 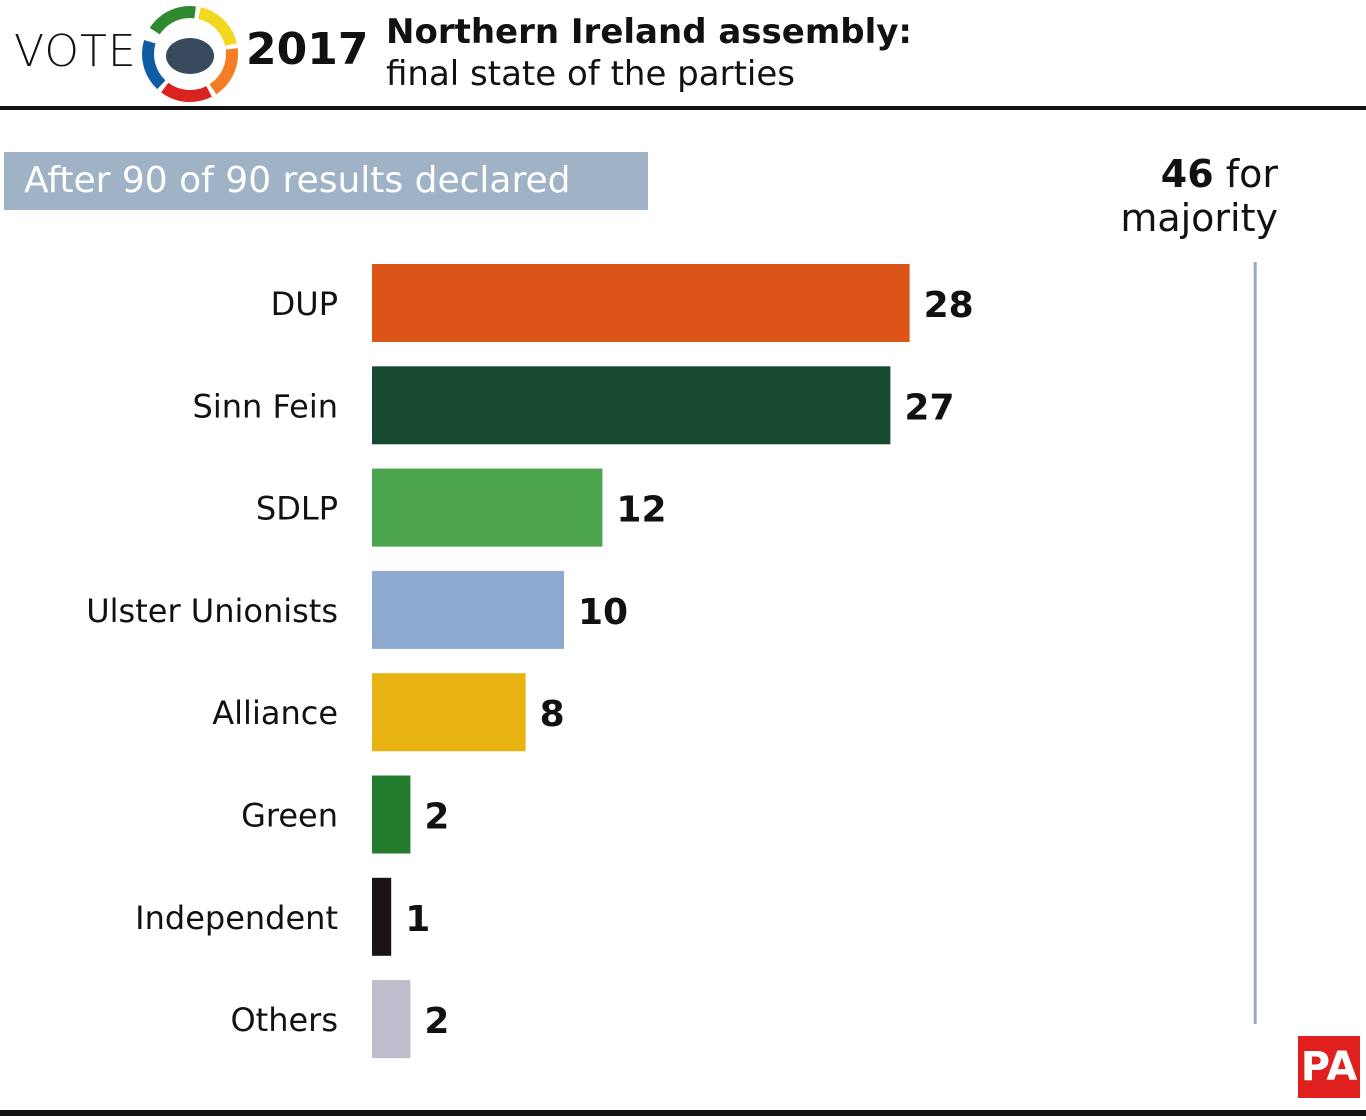 I want to click on category-label: SDLP, so click(x=297, y=509).